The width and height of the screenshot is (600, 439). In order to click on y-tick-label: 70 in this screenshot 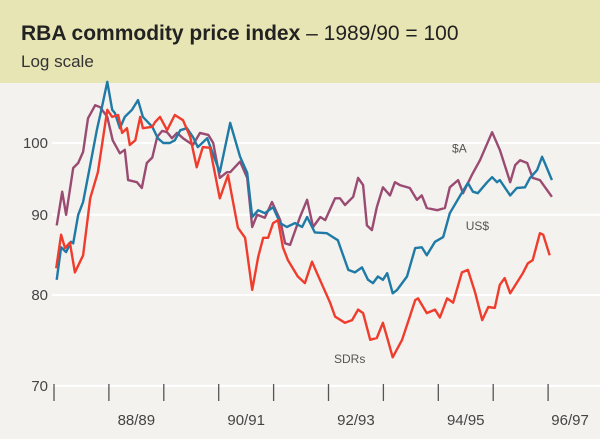, I will do `click(39, 386)`.